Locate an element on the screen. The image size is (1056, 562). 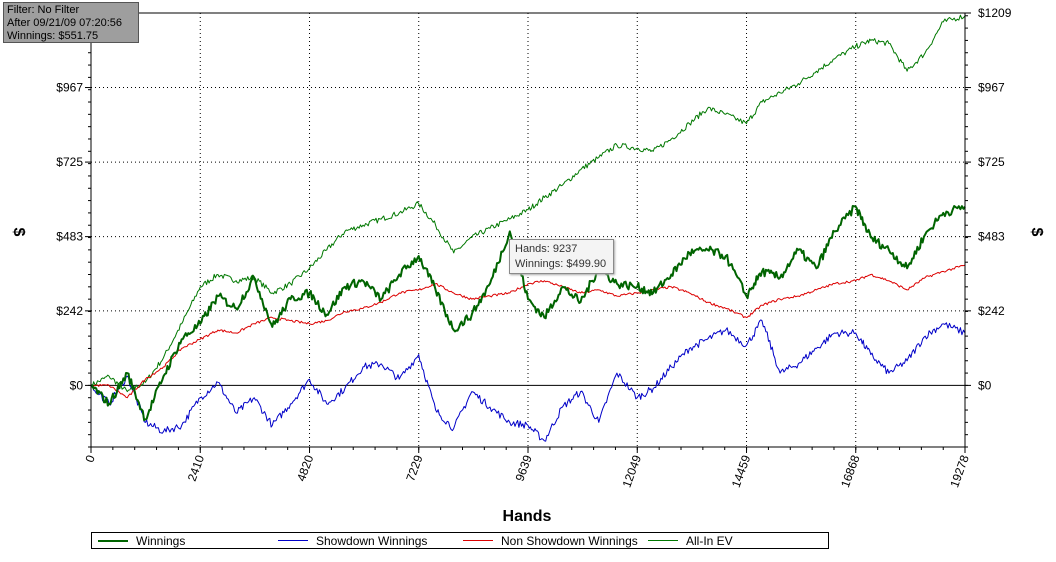
date-label: After 09/21/09 07:20:56 is located at coordinates (64, 23).